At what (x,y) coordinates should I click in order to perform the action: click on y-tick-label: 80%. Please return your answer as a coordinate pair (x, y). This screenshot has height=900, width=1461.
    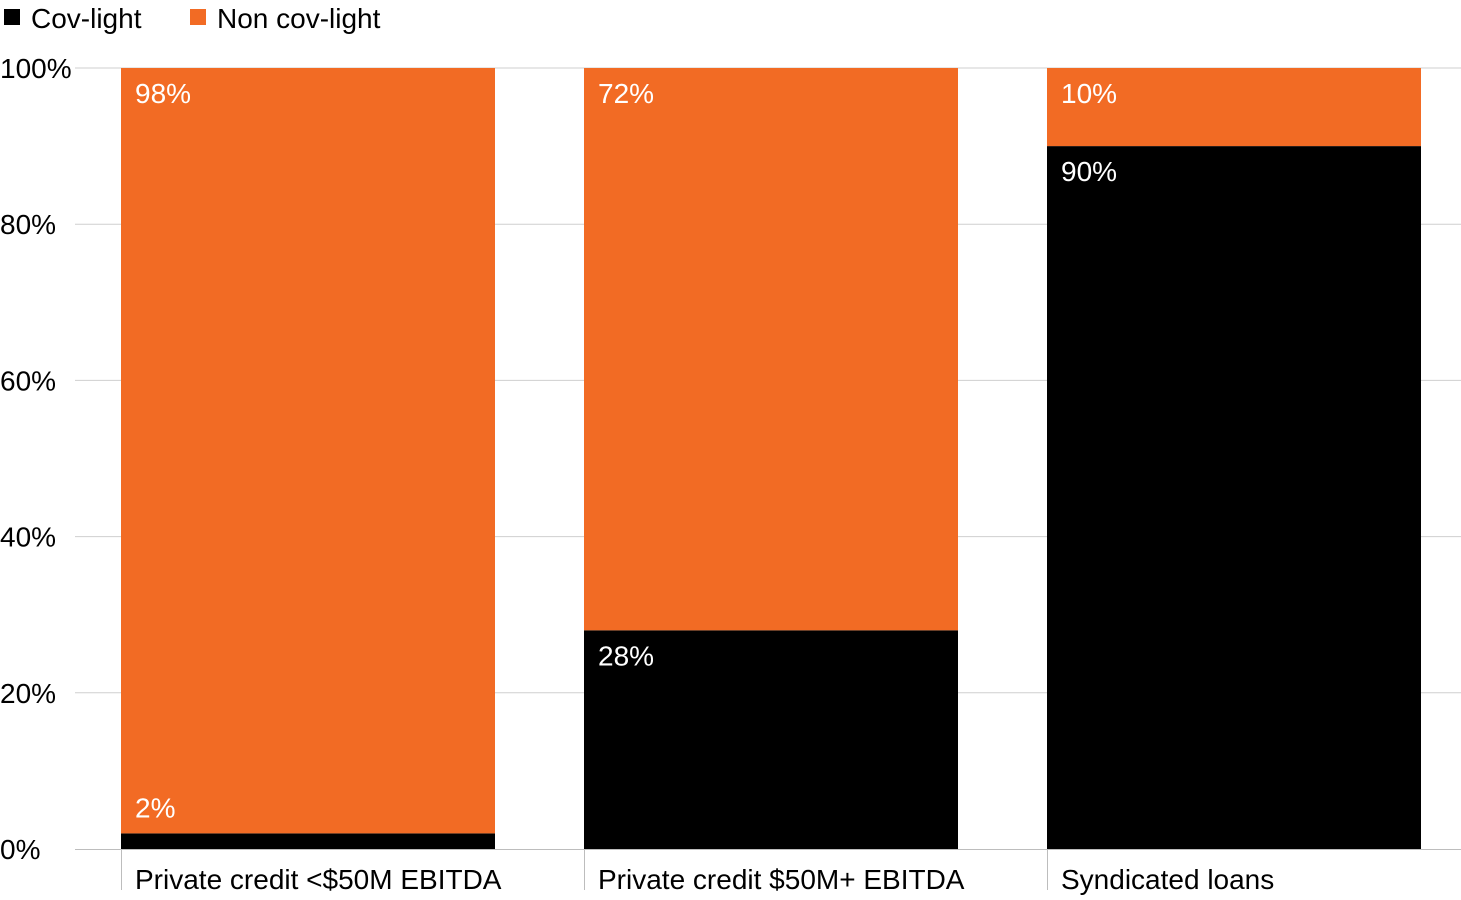
    Looking at the image, I should click on (28, 224).